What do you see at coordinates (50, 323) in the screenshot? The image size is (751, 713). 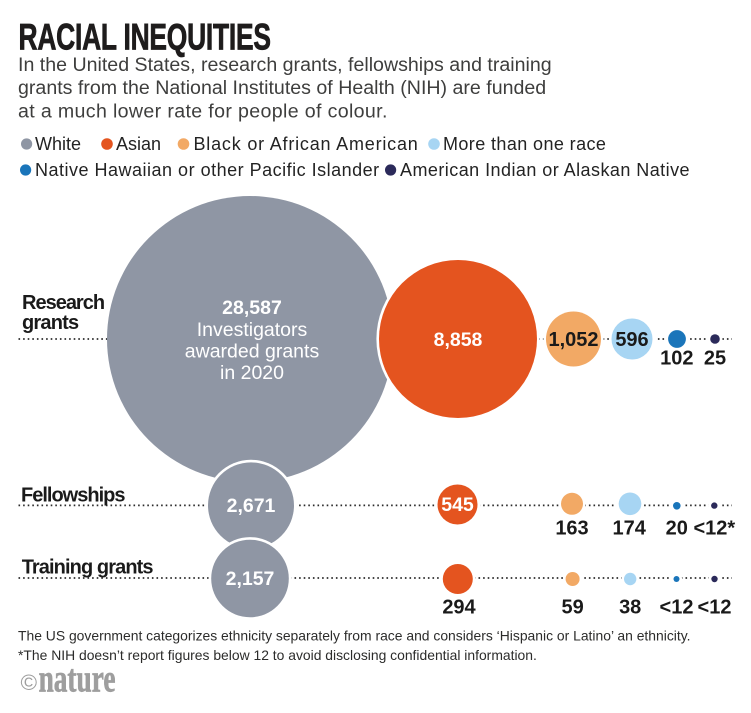 I see `svg-text: grants` at bounding box center [50, 323].